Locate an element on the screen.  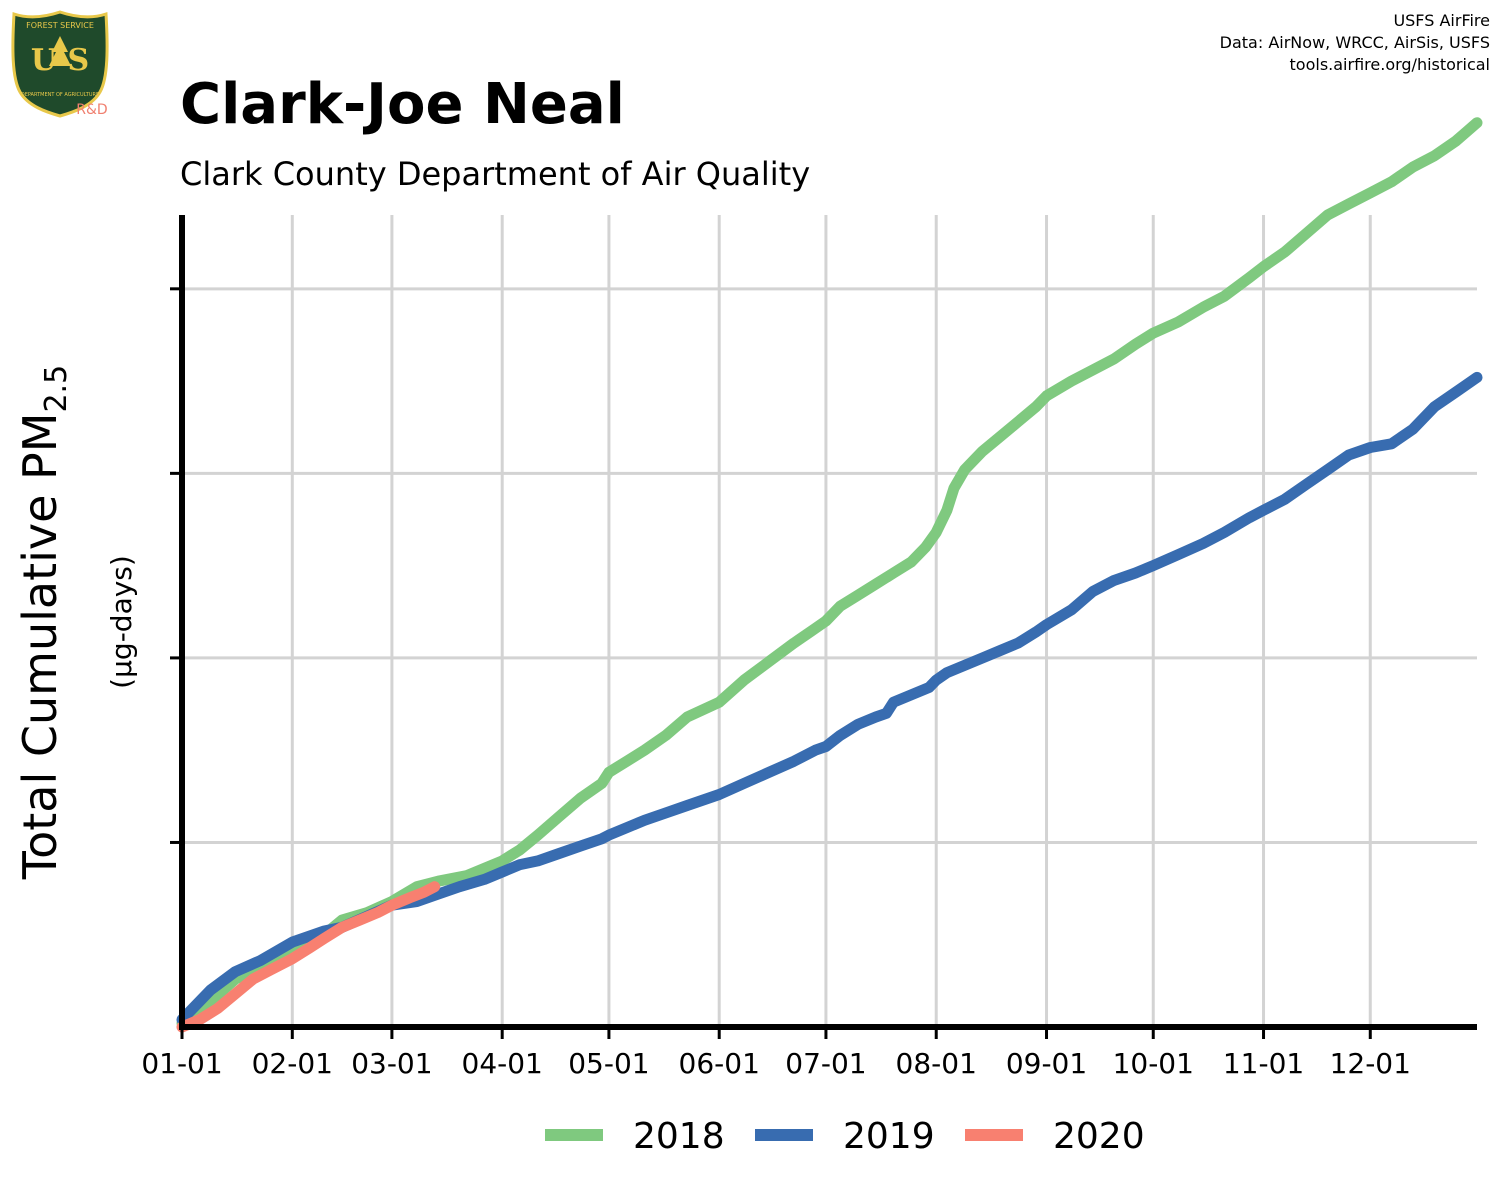
y-axis-label-main: Total Cumulative PM is located at coordinates (40, 647).